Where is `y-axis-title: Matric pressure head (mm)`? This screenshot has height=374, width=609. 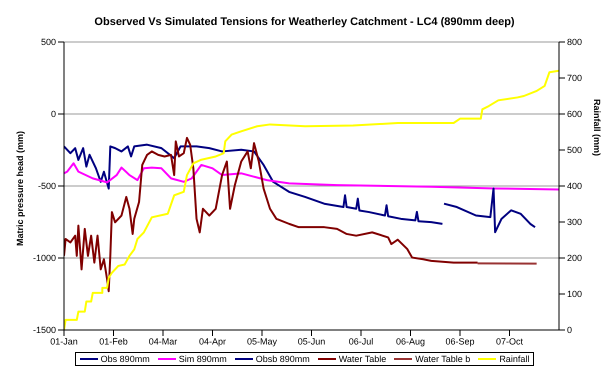 y-axis-title: Matric pressure head (mm) is located at coordinates (20, 188).